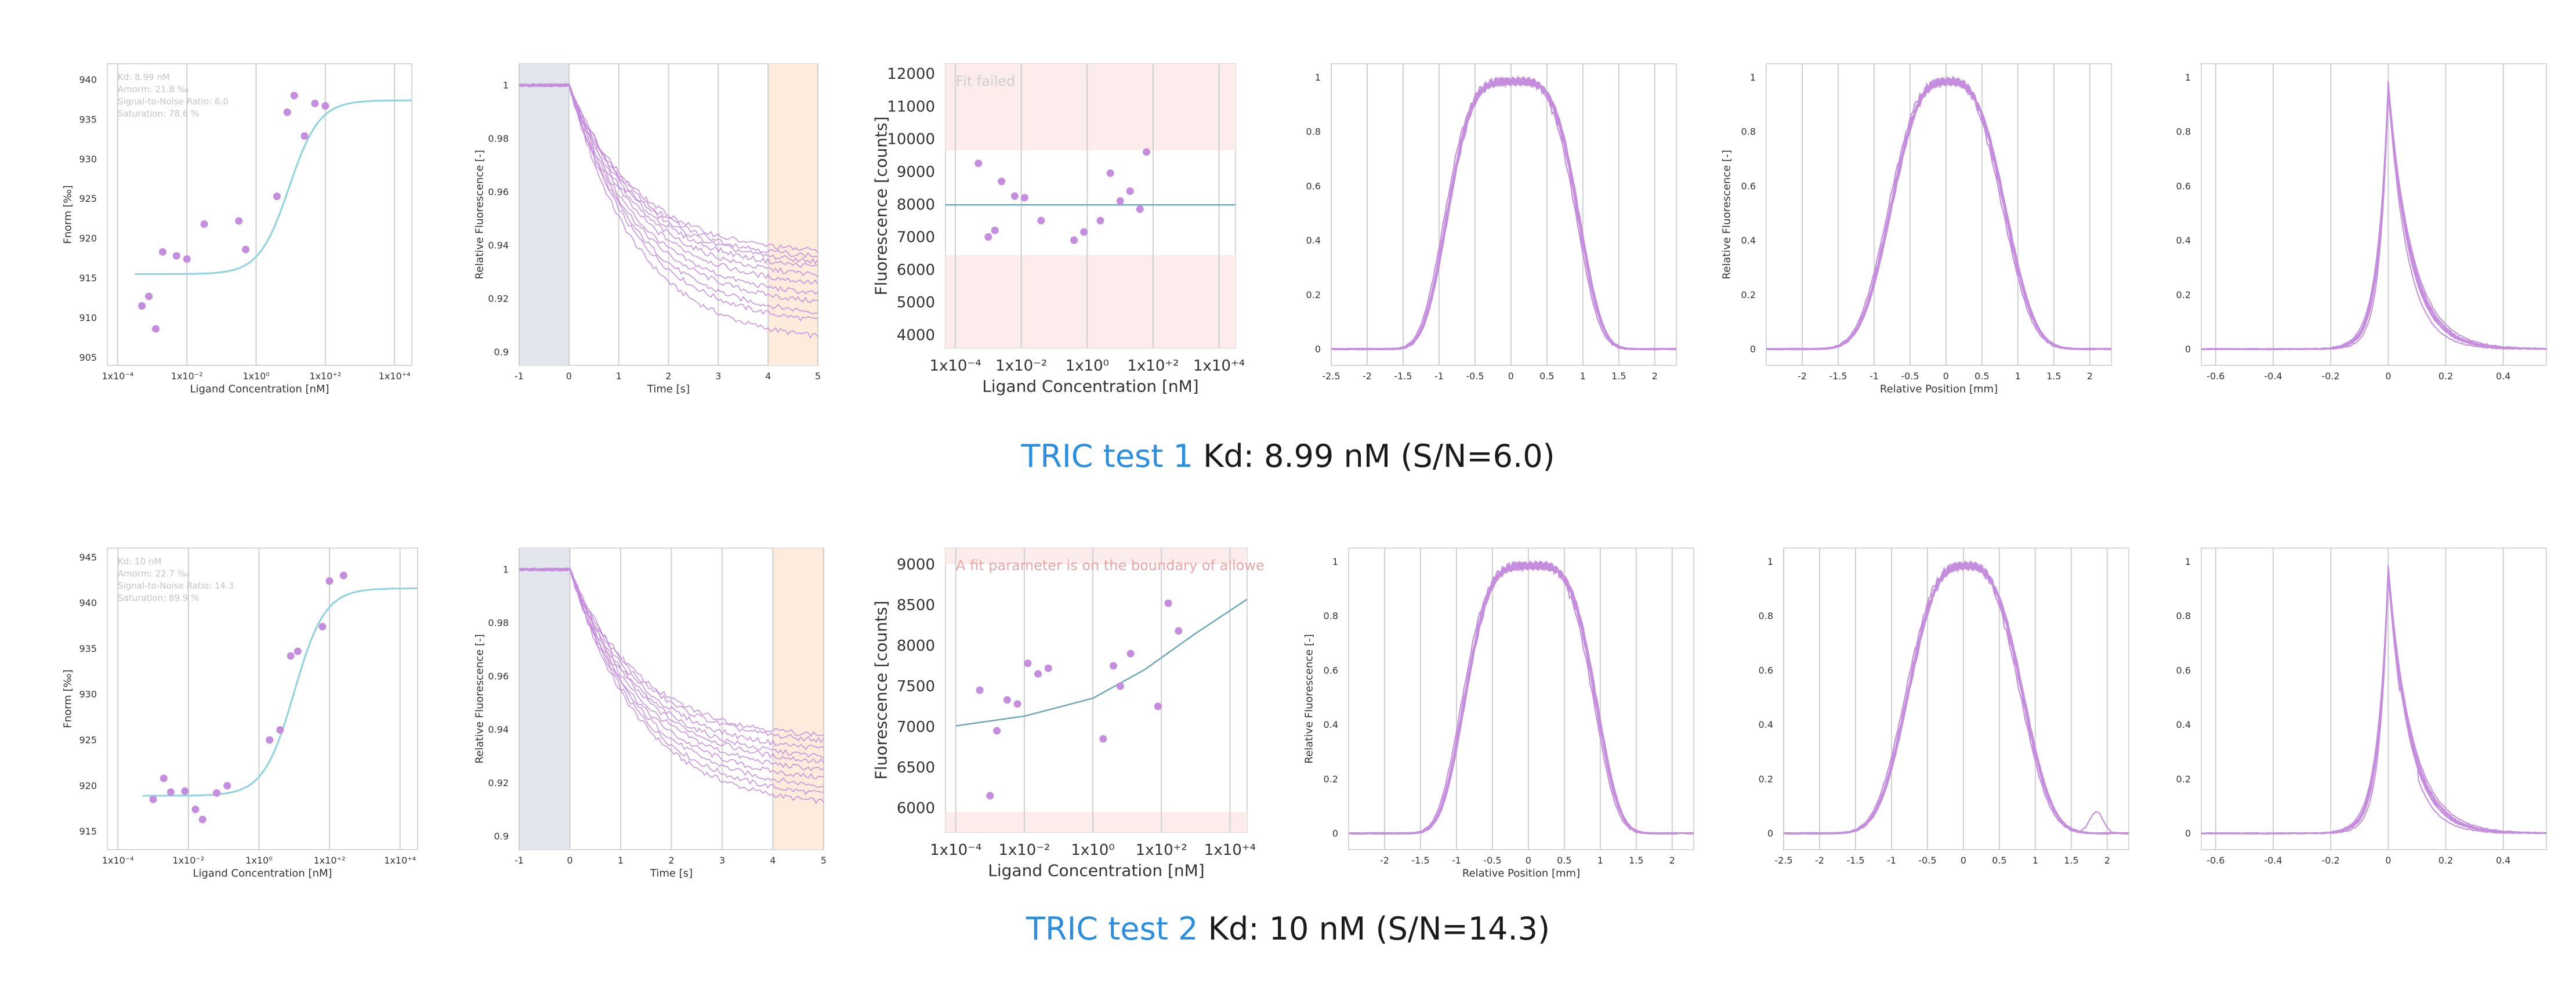  What do you see at coordinates (1331, 376) in the screenshot?
I see `x-tick-label: -2.5` at bounding box center [1331, 376].